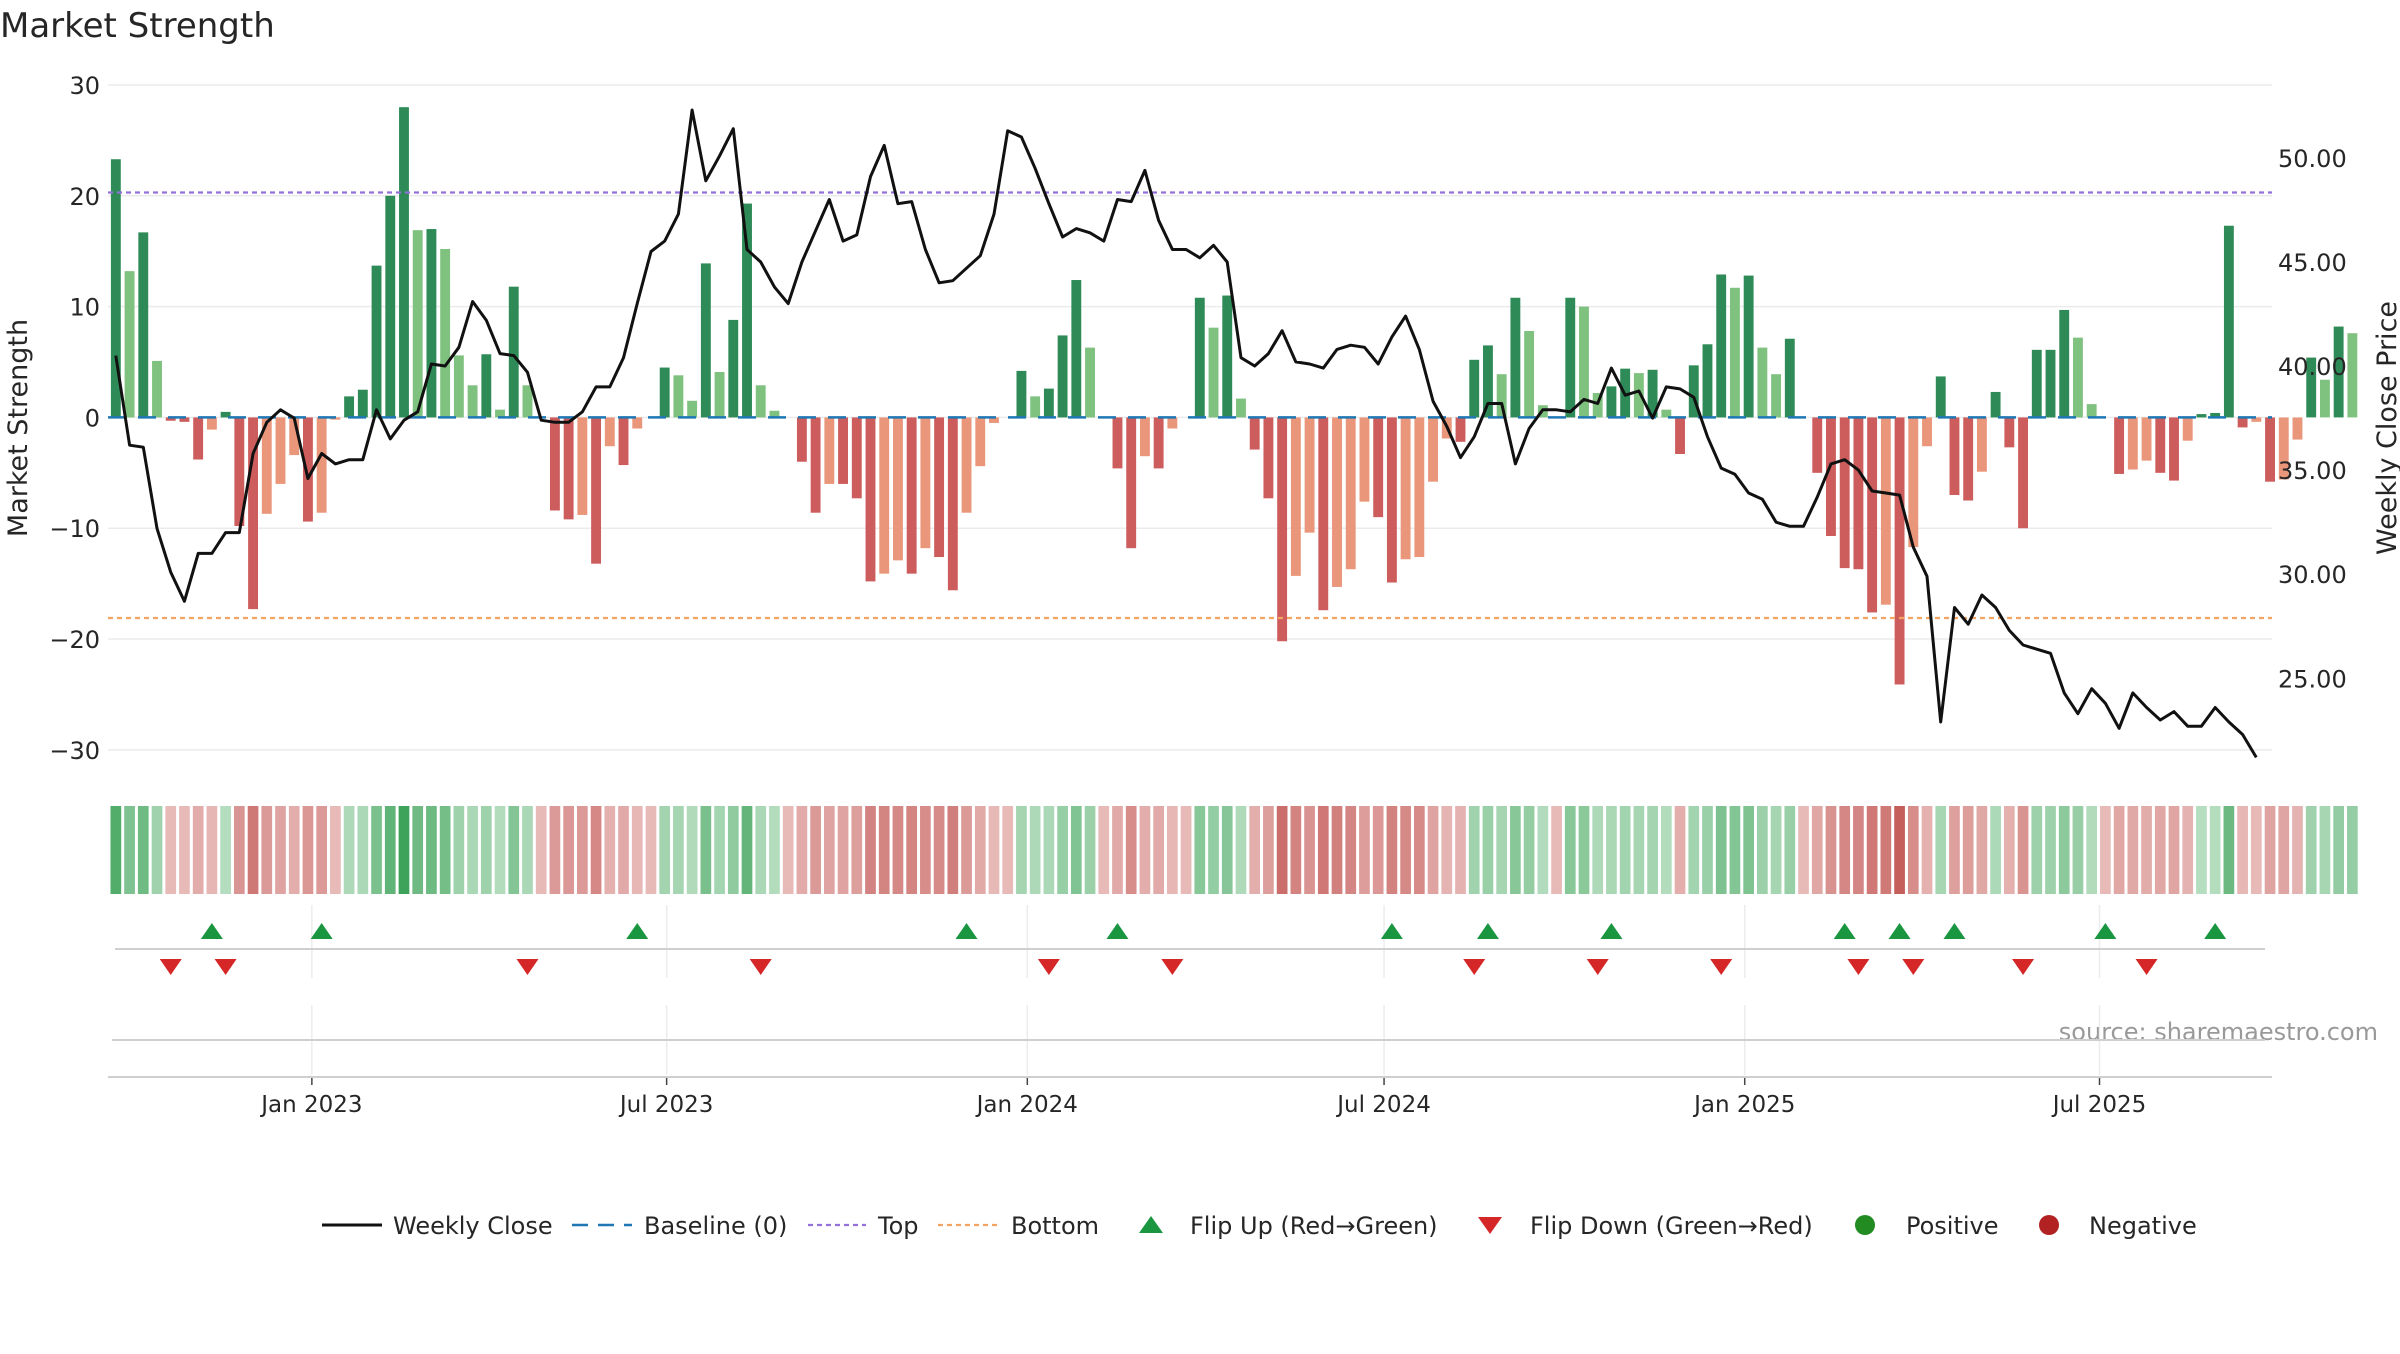 The height and width of the screenshot is (1354, 2400). I want to click on legend-label: Bottom, so click(1055, 1226).